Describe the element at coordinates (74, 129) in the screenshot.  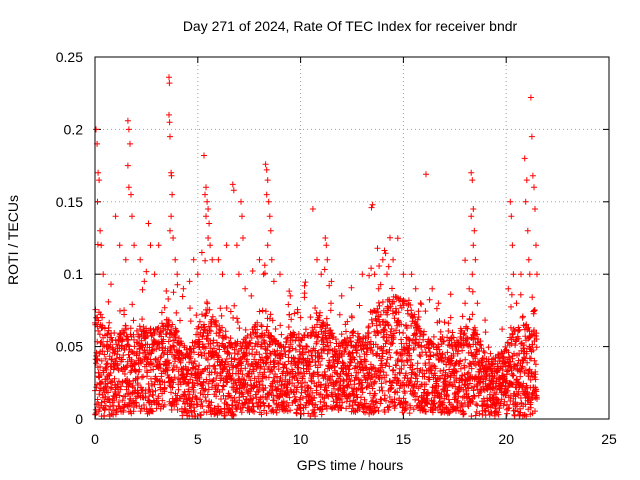
I see `y-tick-label: 0.2` at that location.